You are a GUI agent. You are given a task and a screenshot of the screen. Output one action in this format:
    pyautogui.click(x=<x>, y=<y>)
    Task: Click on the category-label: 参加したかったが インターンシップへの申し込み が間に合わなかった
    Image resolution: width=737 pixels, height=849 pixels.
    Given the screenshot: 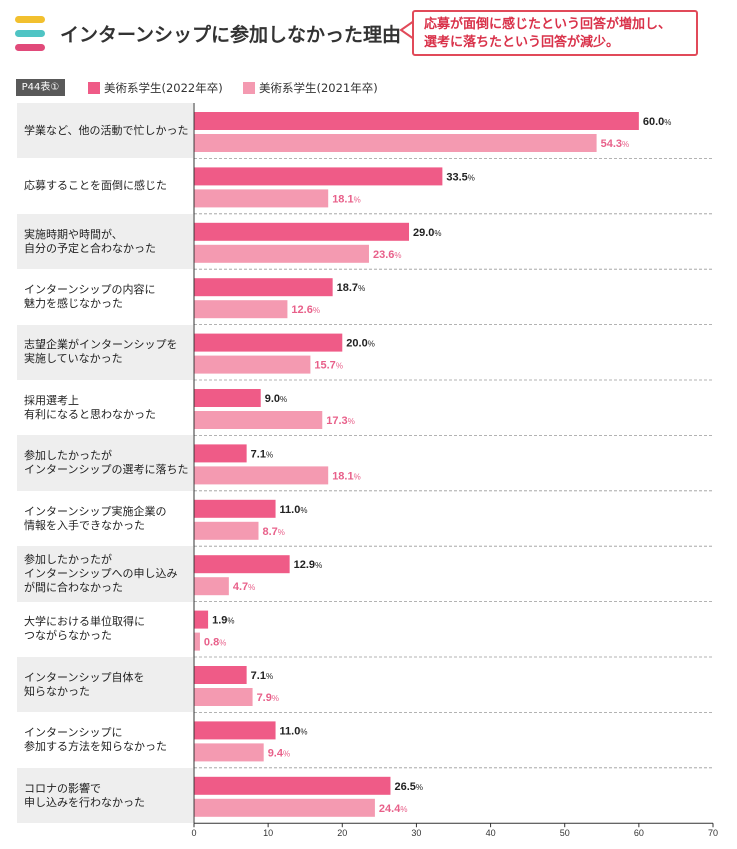 What is the action you would take?
    pyautogui.click(x=101, y=573)
    